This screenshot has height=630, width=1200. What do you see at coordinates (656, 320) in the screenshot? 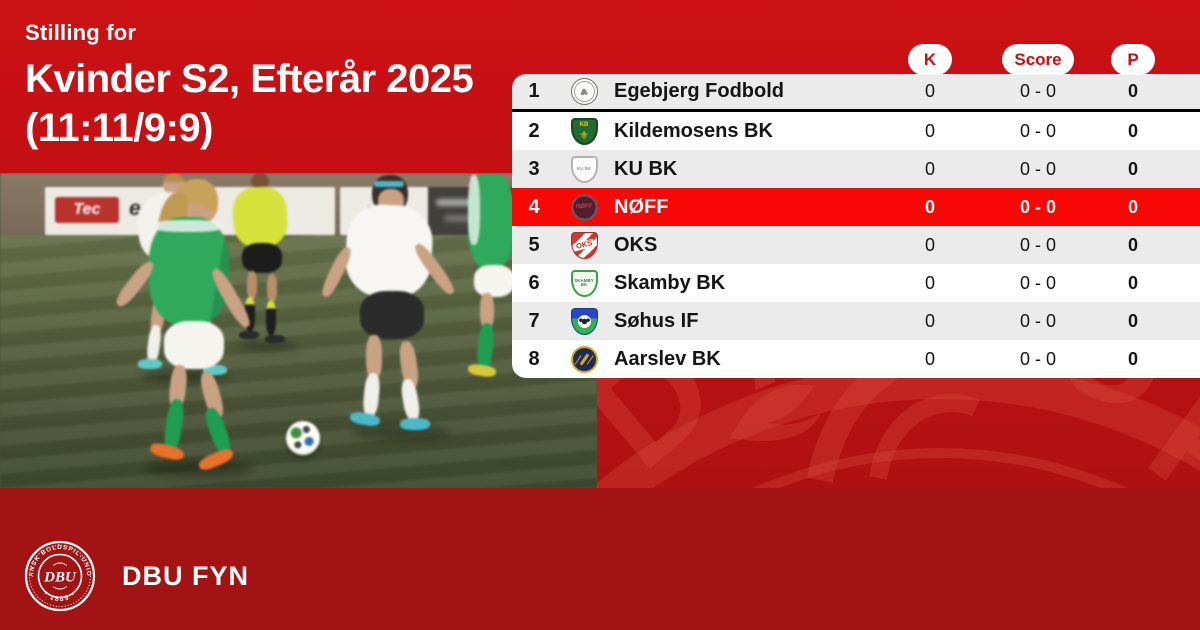
I see `team-name: Søhus IF` at bounding box center [656, 320].